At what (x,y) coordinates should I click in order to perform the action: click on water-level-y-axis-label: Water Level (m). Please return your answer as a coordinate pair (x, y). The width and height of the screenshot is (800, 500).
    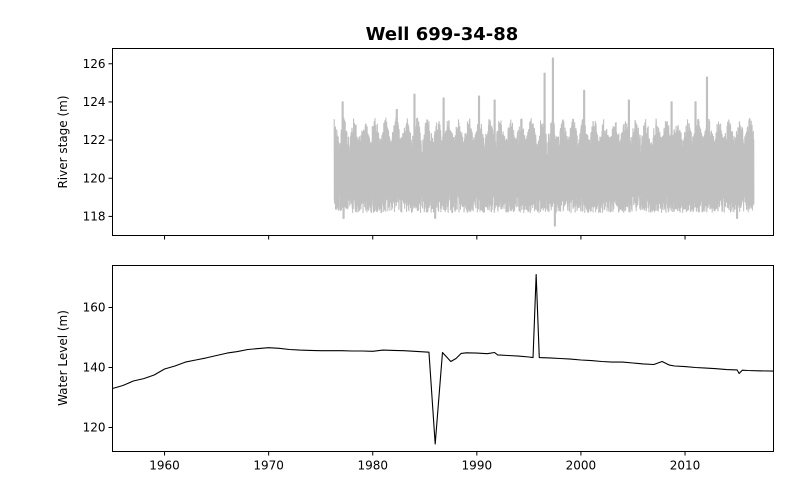
    Looking at the image, I should click on (63, 358).